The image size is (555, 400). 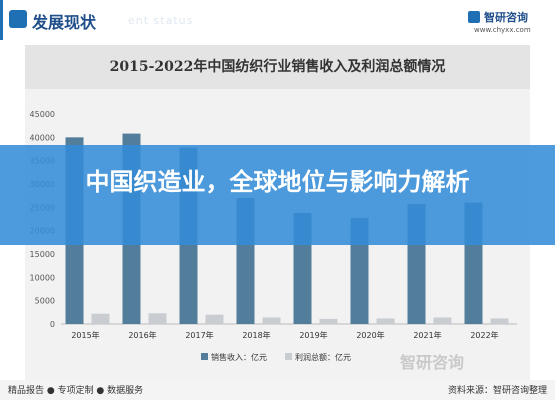 I want to click on legend-label: 利润总额：亿元, so click(x=323, y=357).